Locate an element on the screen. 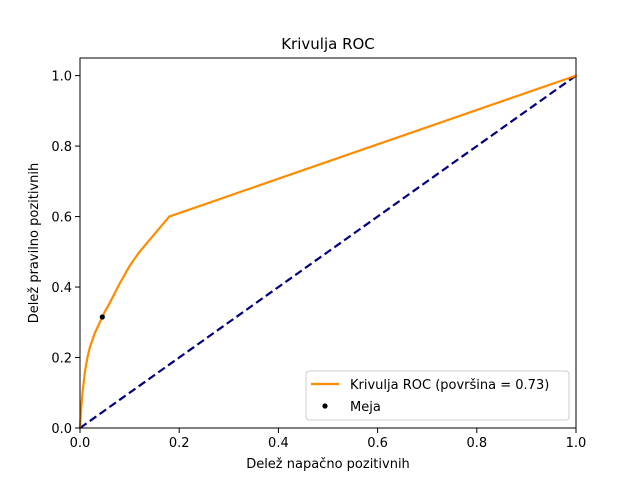 This screenshot has height=480, width=640. legend-label-threshold: Meja is located at coordinates (365, 407).